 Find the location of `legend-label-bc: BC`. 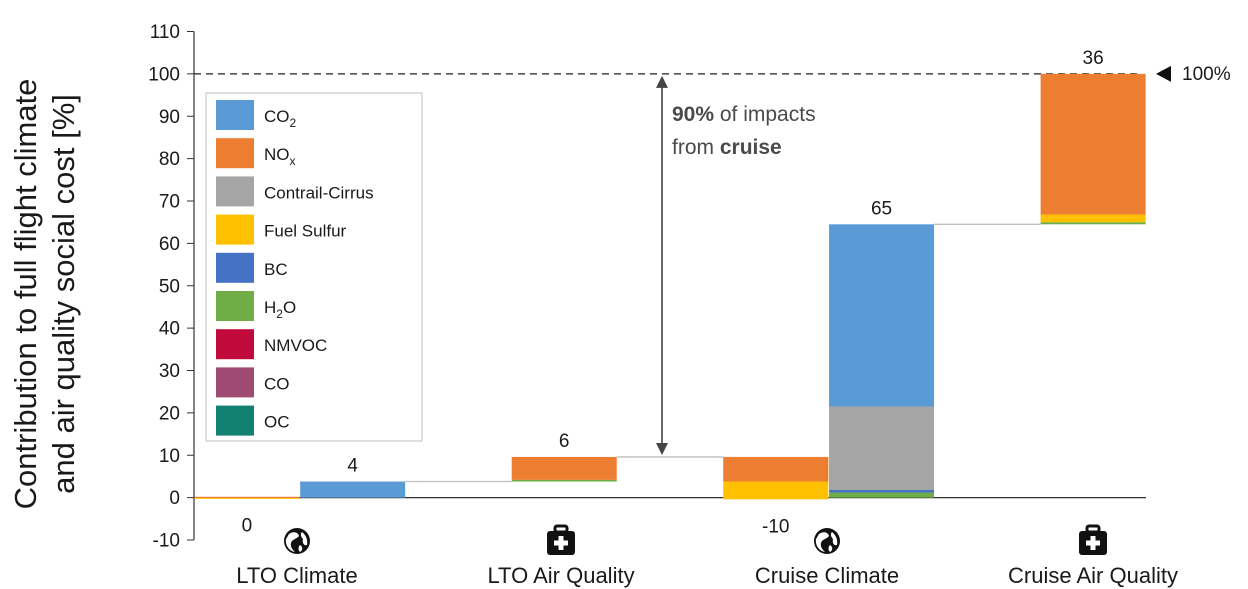

legend-label-bc: BC is located at coordinates (276, 269).